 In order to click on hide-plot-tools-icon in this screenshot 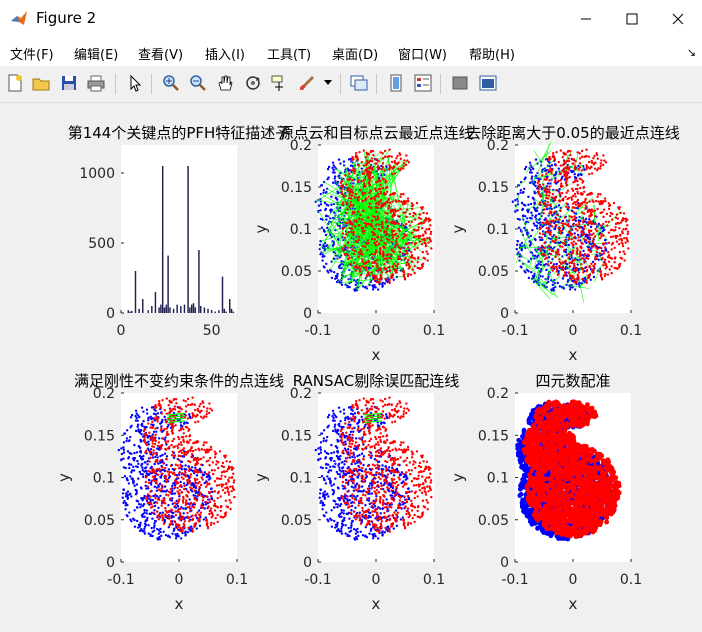, I will do `click(460, 83)`.